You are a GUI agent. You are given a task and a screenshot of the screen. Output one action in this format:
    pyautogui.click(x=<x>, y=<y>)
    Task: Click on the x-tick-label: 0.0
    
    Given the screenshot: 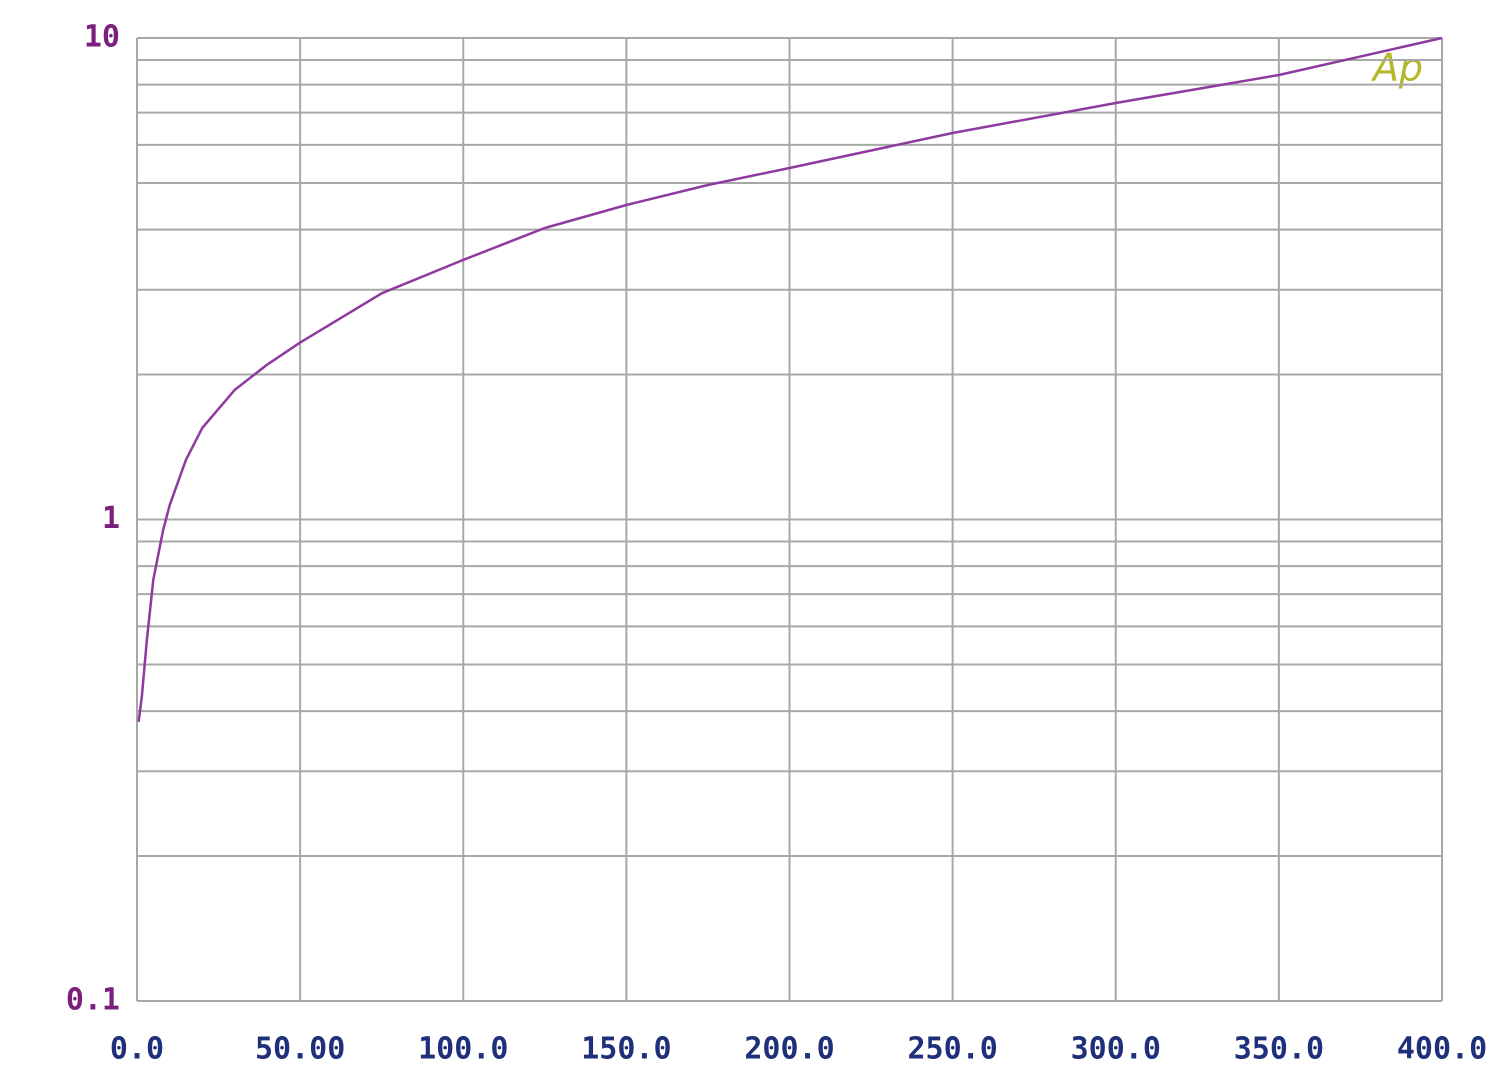 What is the action you would take?
    pyautogui.click(x=137, y=1049)
    